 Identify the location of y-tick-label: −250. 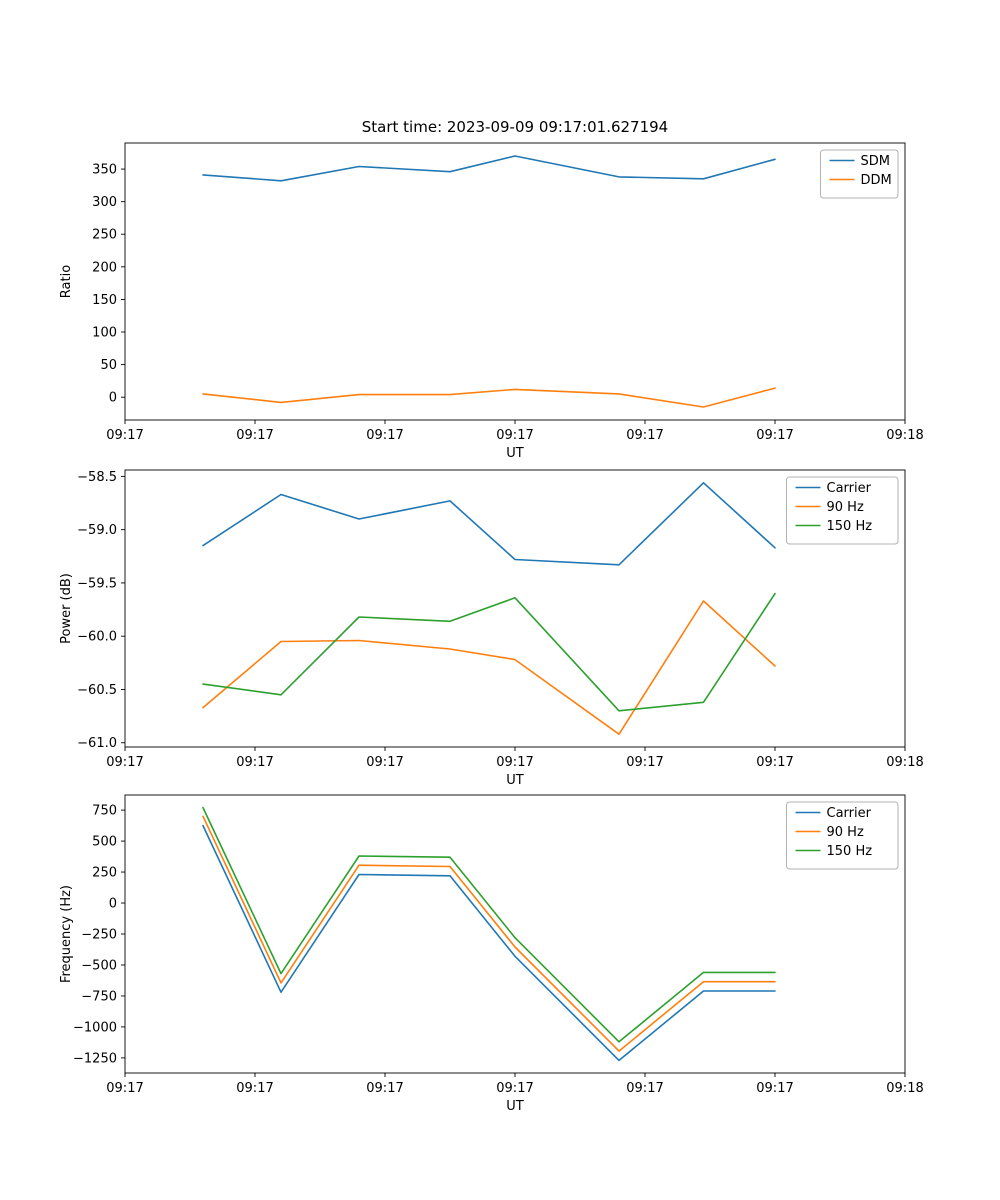
(99, 935).